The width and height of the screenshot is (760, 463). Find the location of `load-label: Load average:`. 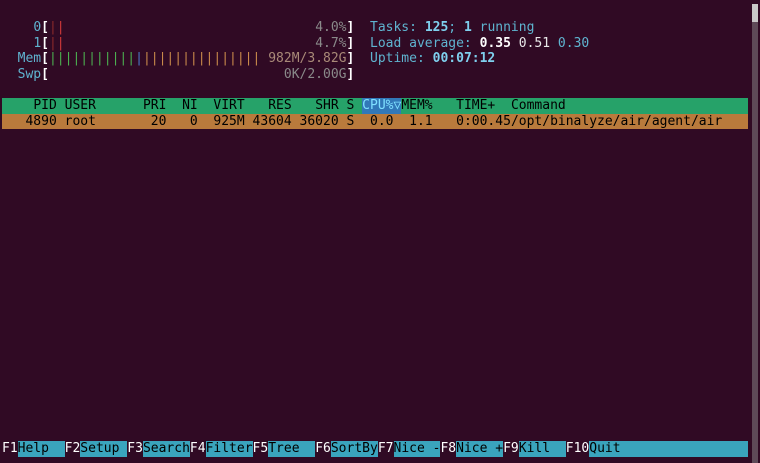

load-label: Load average: is located at coordinates (421, 43).